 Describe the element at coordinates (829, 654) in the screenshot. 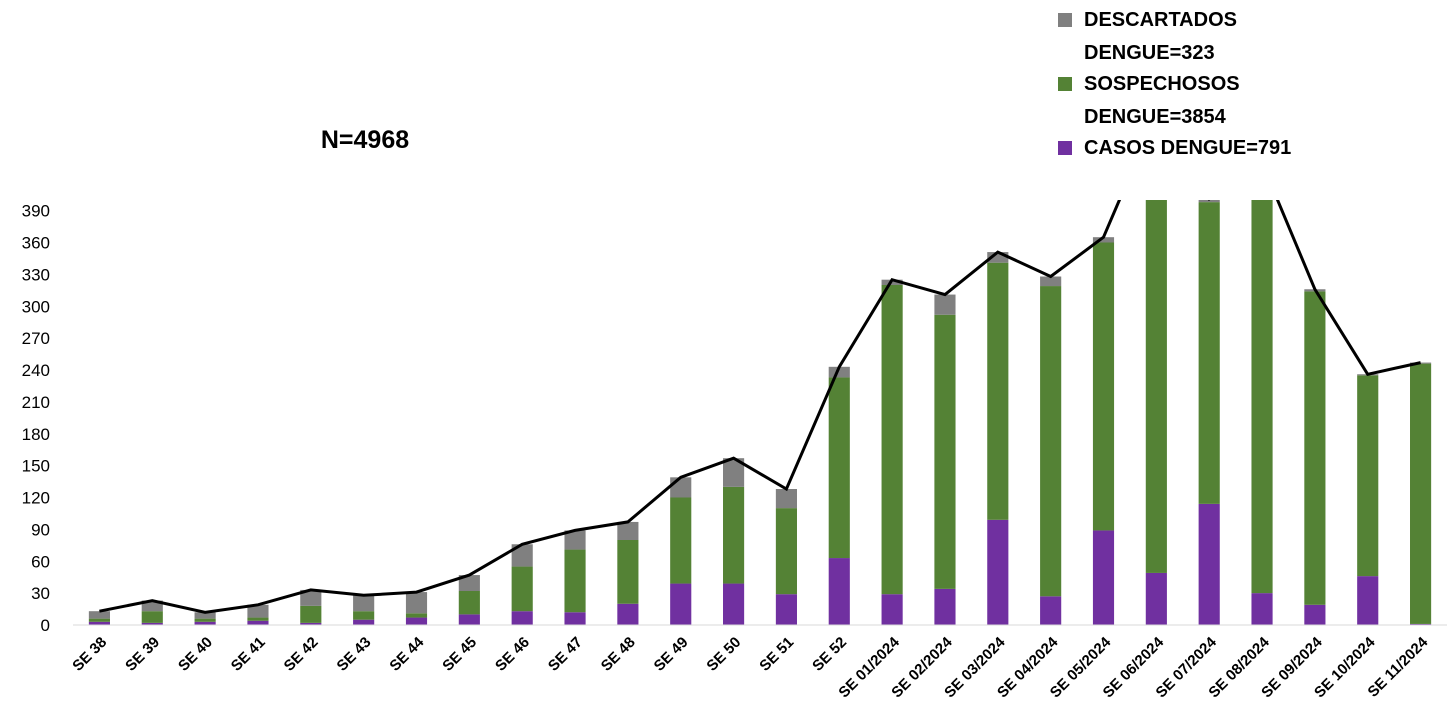

I see `x-tick-label: SE 52` at that location.